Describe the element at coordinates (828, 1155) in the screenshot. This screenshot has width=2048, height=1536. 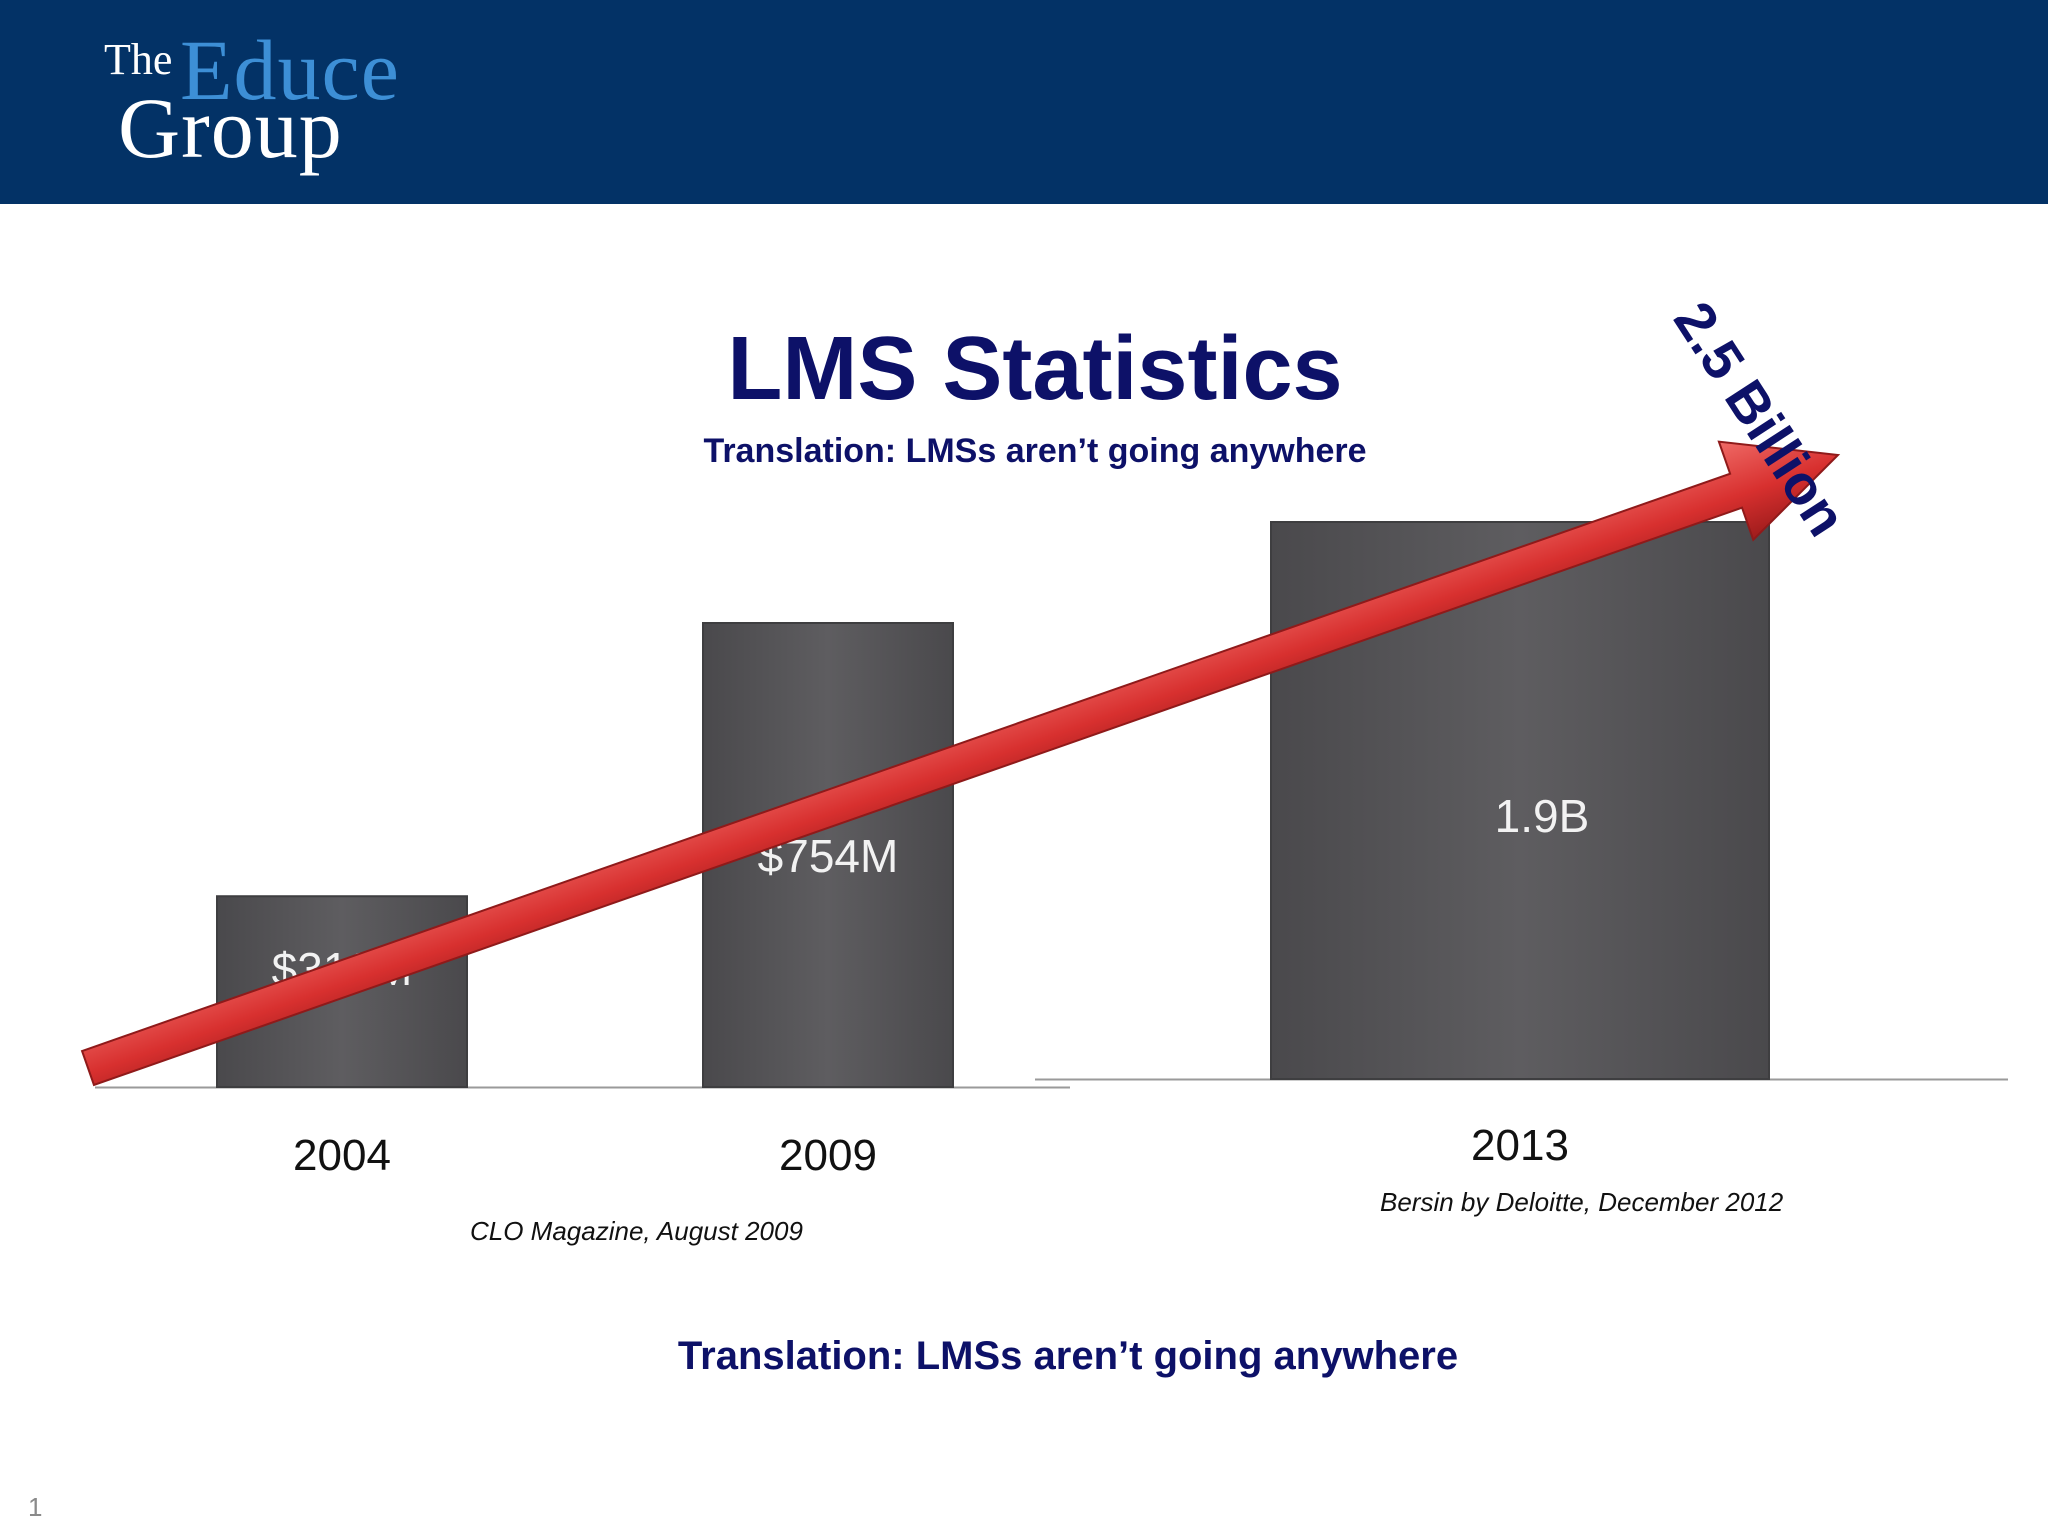
I see `x-tick-label-2009: 2009` at that location.